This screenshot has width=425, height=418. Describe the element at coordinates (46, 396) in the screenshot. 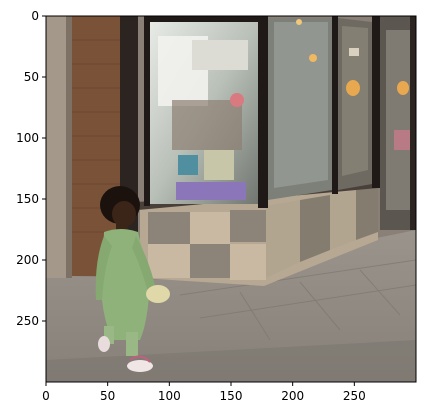

I see `x-tick-label: 0` at that location.